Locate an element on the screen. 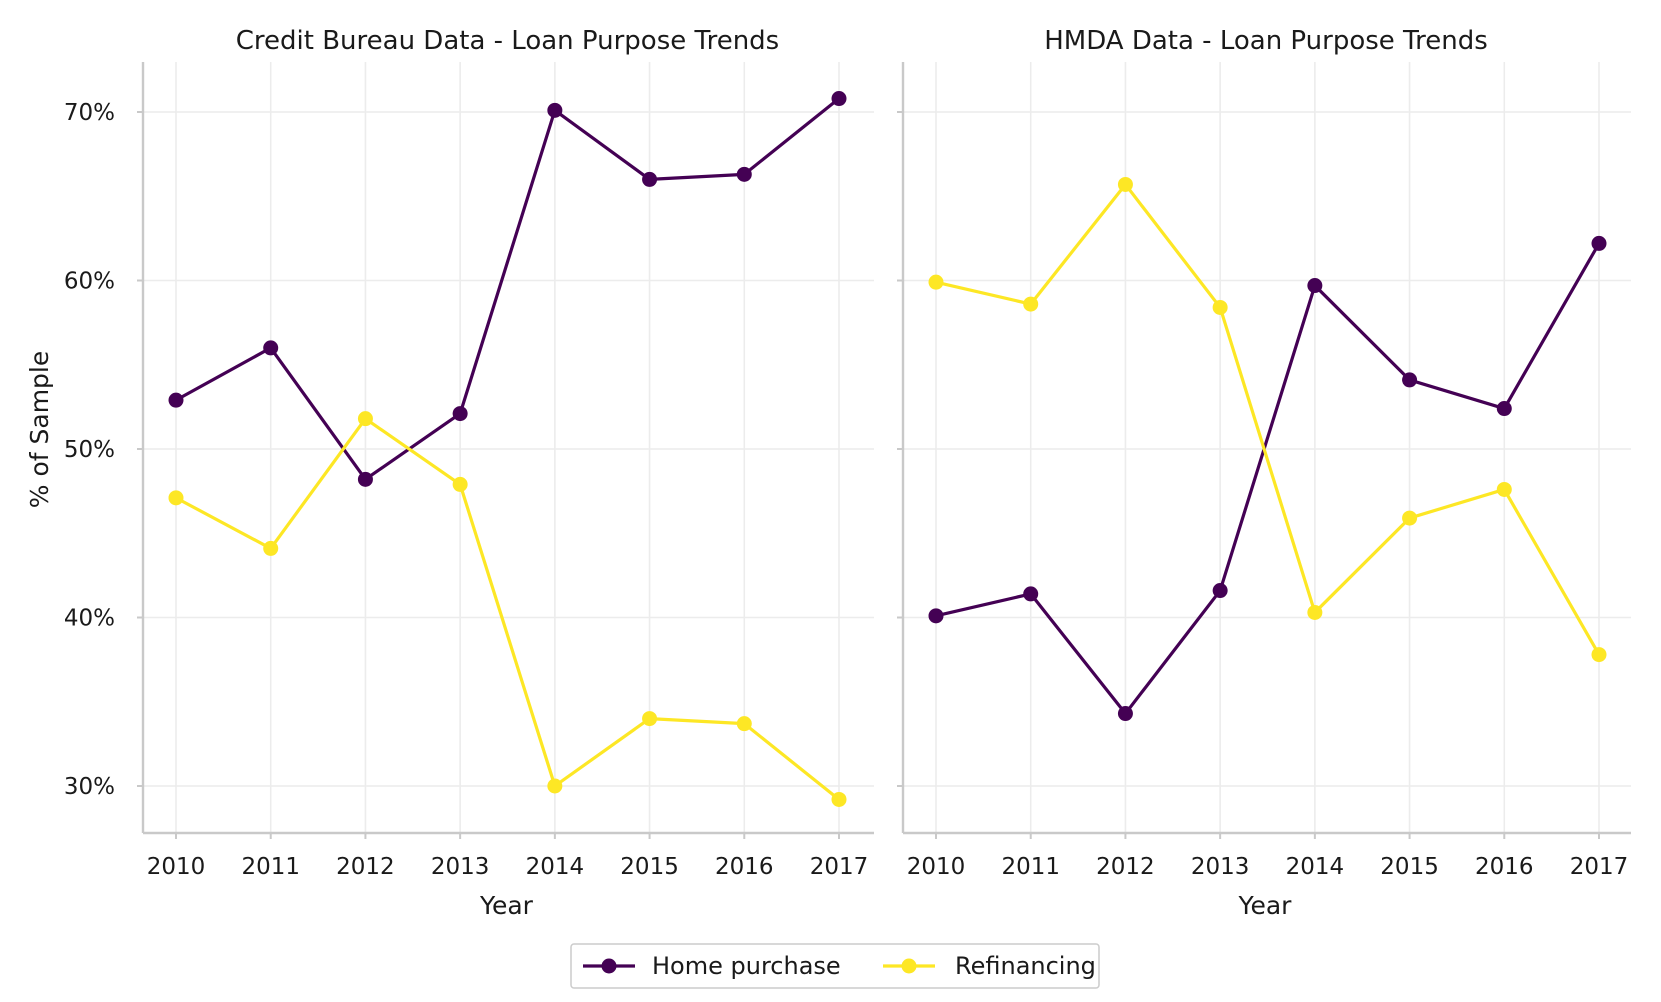  chart-title: HMDA Data - Loan Purpose Trends is located at coordinates (1266, 41).